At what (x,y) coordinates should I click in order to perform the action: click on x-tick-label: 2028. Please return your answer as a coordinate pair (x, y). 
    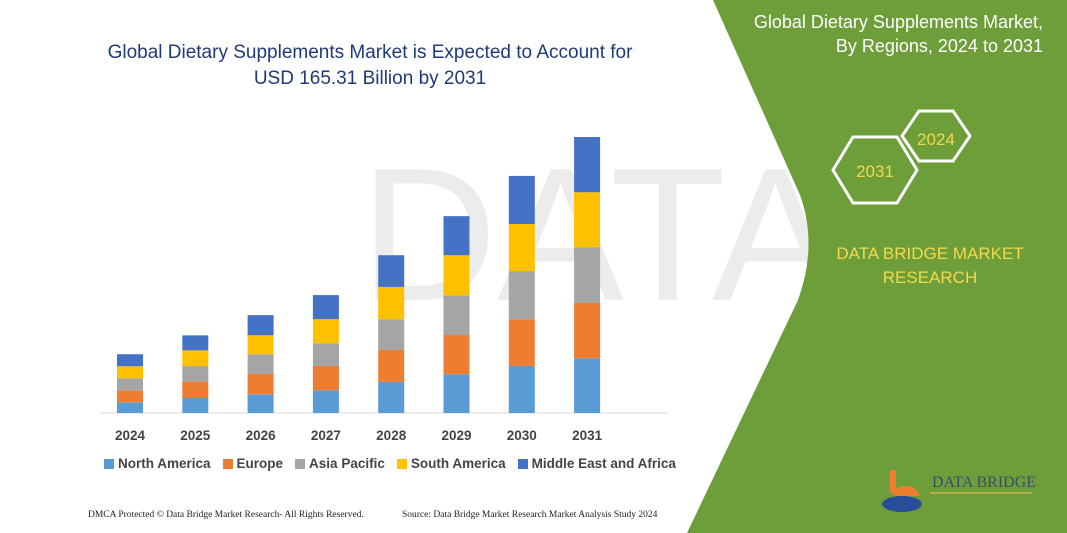
    Looking at the image, I should click on (391, 435).